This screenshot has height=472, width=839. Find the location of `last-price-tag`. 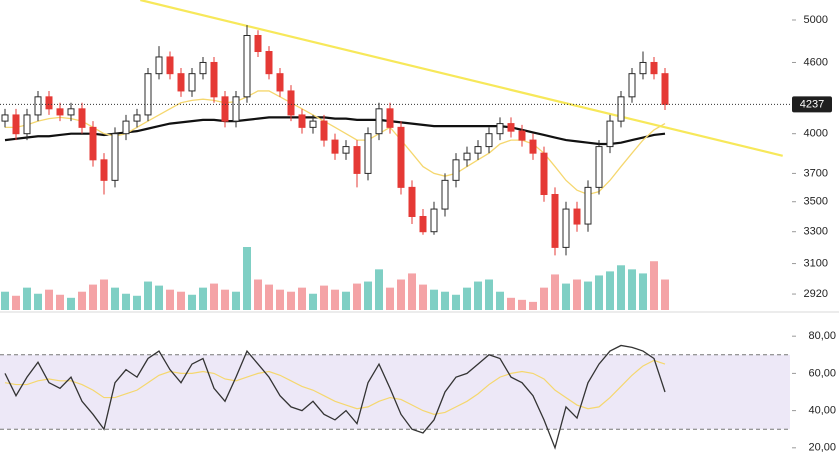

last-price-tag is located at coordinates (812, 104).